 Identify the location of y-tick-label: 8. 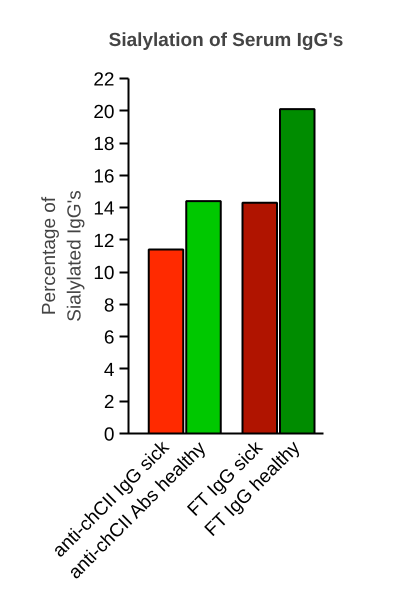
(109, 305).